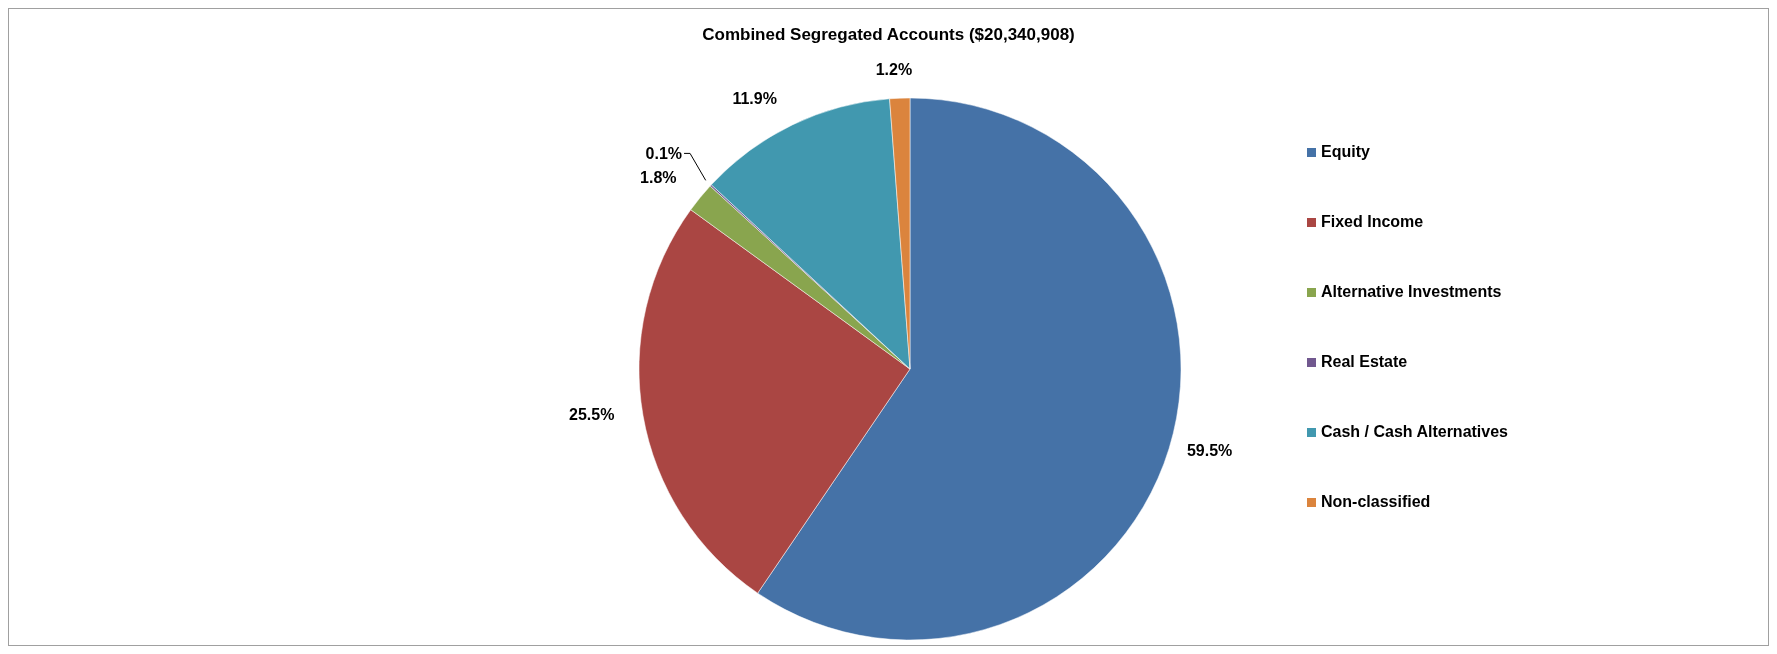 The height and width of the screenshot is (654, 1777). I want to click on legend-label: Fixed Income, so click(1372, 222).